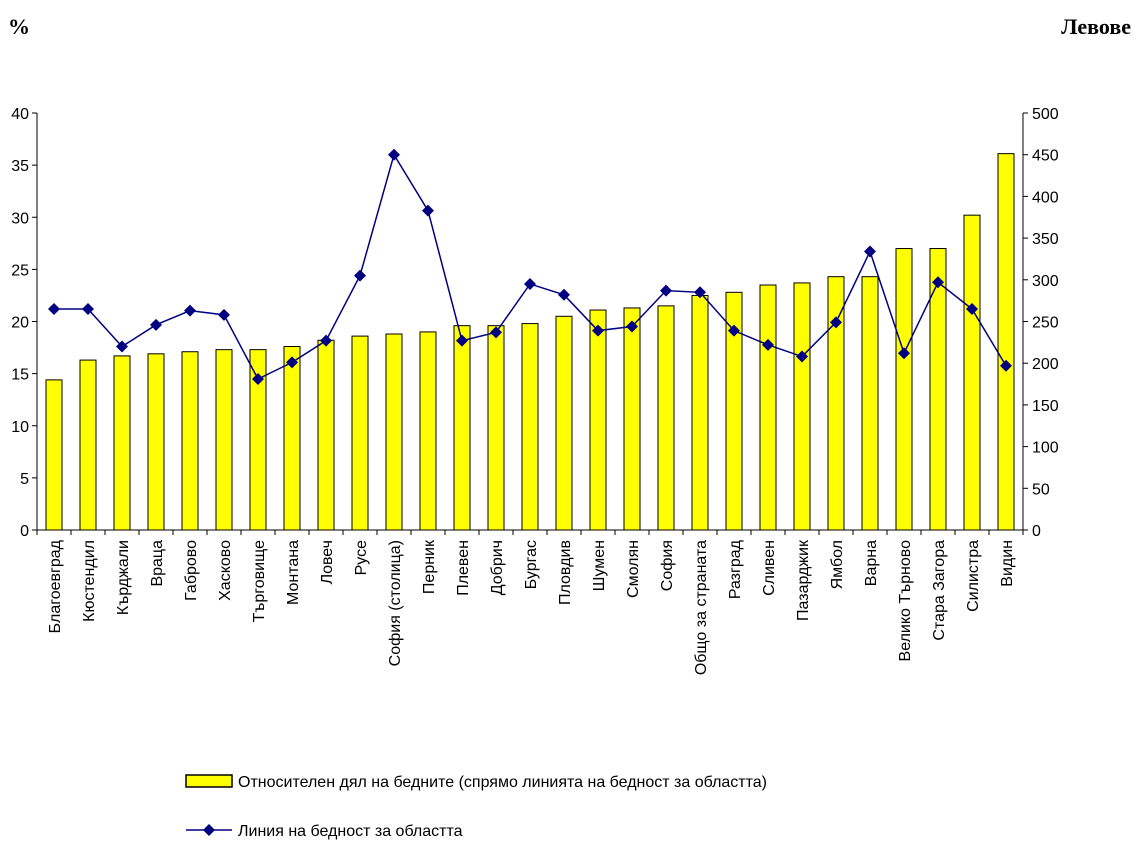  What do you see at coordinates (565, 572) in the screenshot?
I see `category-label: Пловдив` at bounding box center [565, 572].